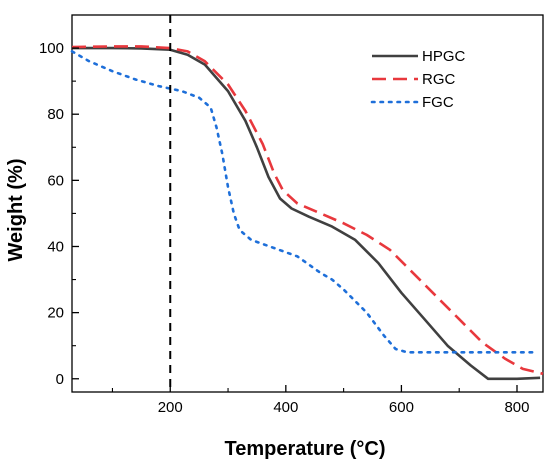  I want to click on y-tick-label: 60, so click(55, 180).